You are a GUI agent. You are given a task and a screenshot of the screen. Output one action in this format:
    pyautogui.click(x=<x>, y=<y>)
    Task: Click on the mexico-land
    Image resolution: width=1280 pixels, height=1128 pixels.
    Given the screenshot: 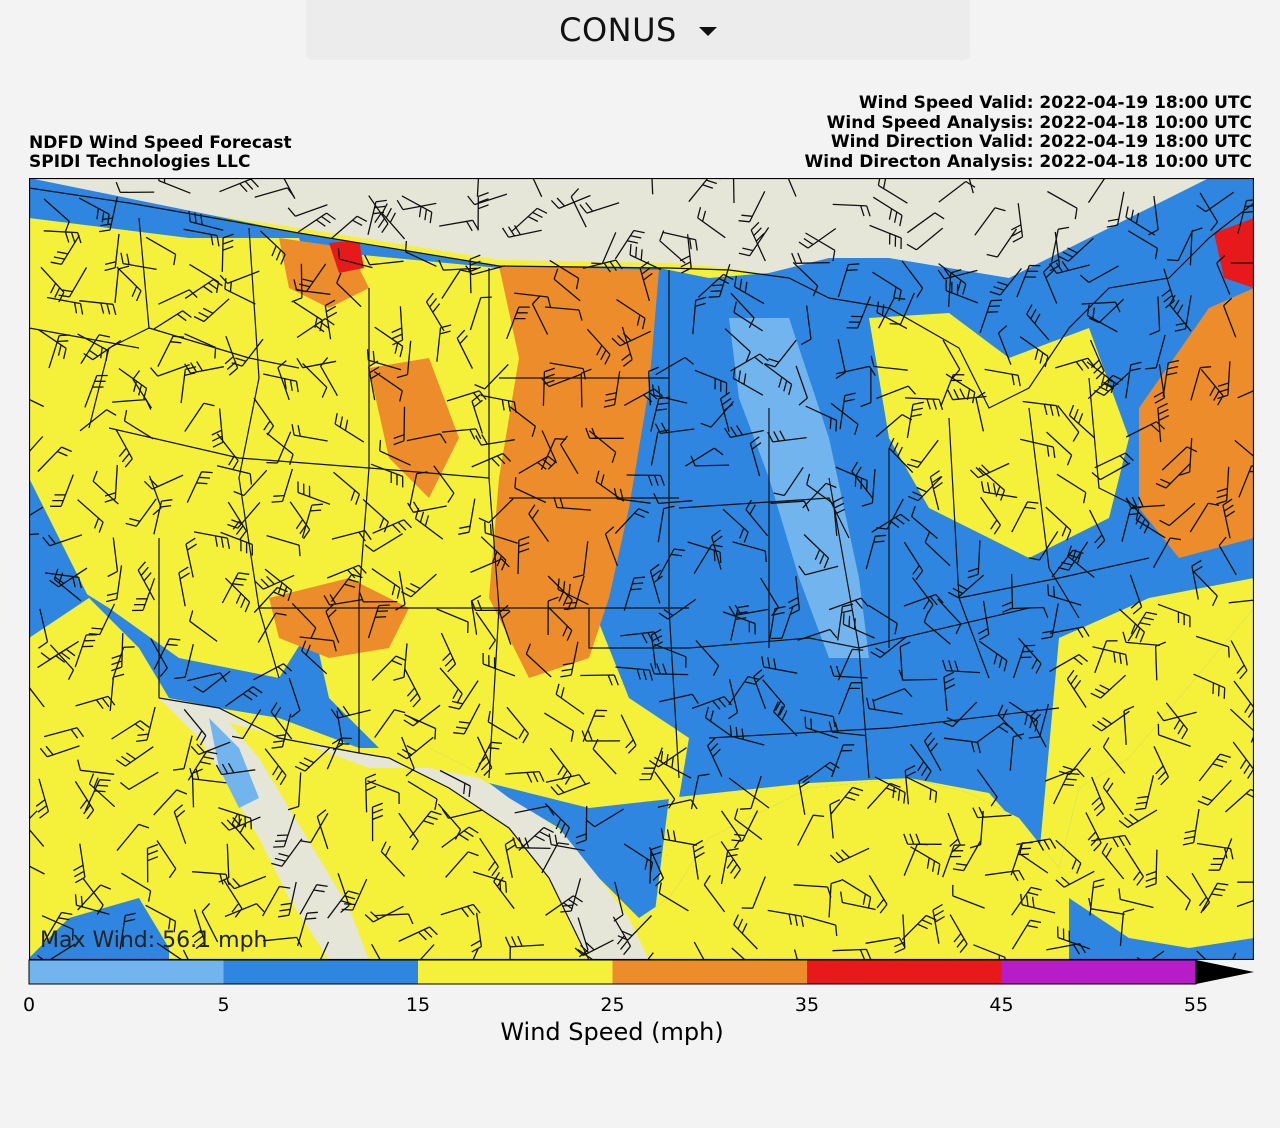 What is the action you would take?
    pyautogui.click(x=404, y=829)
    